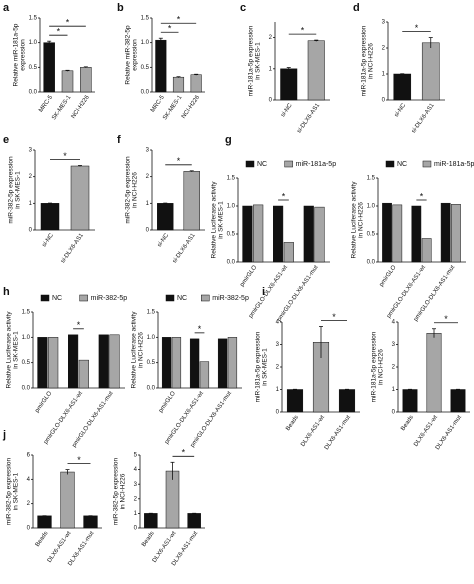  What do you see at coordinates (29, 456) in the screenshot?
I see `y-tick-label: 6` at bounding box center [29, 456].